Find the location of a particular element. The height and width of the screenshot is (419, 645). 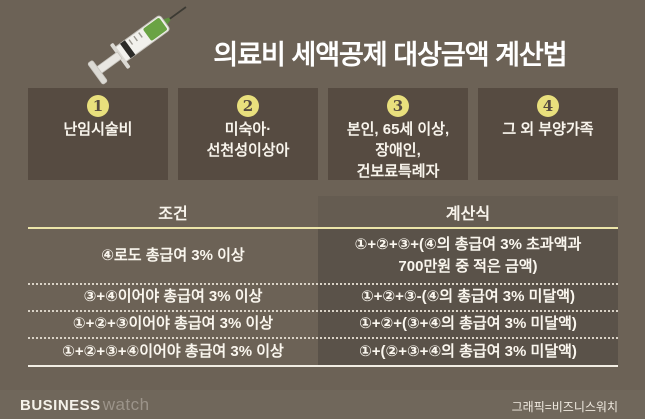

number-badge-3: 3 is located at coordinates (398, 106).